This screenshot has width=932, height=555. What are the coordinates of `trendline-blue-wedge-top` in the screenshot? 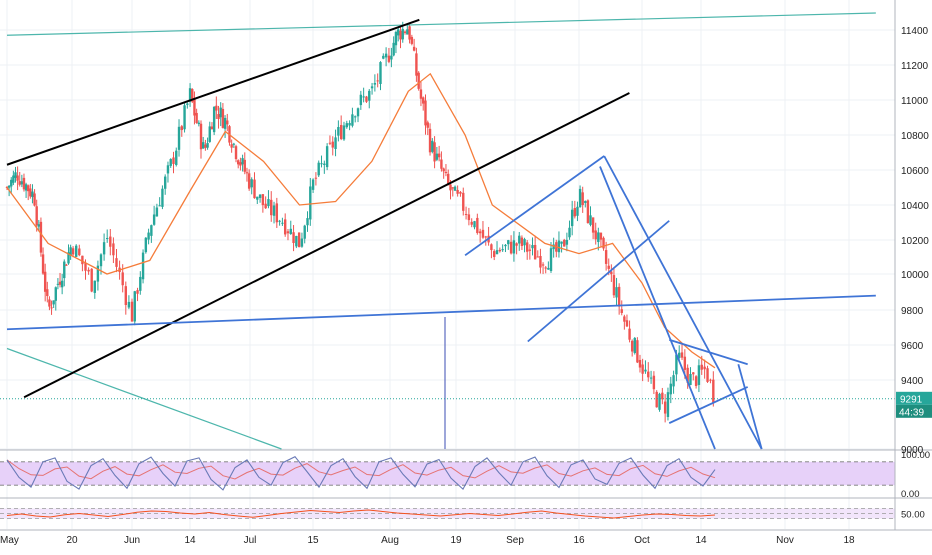 It's located at (708, 352).